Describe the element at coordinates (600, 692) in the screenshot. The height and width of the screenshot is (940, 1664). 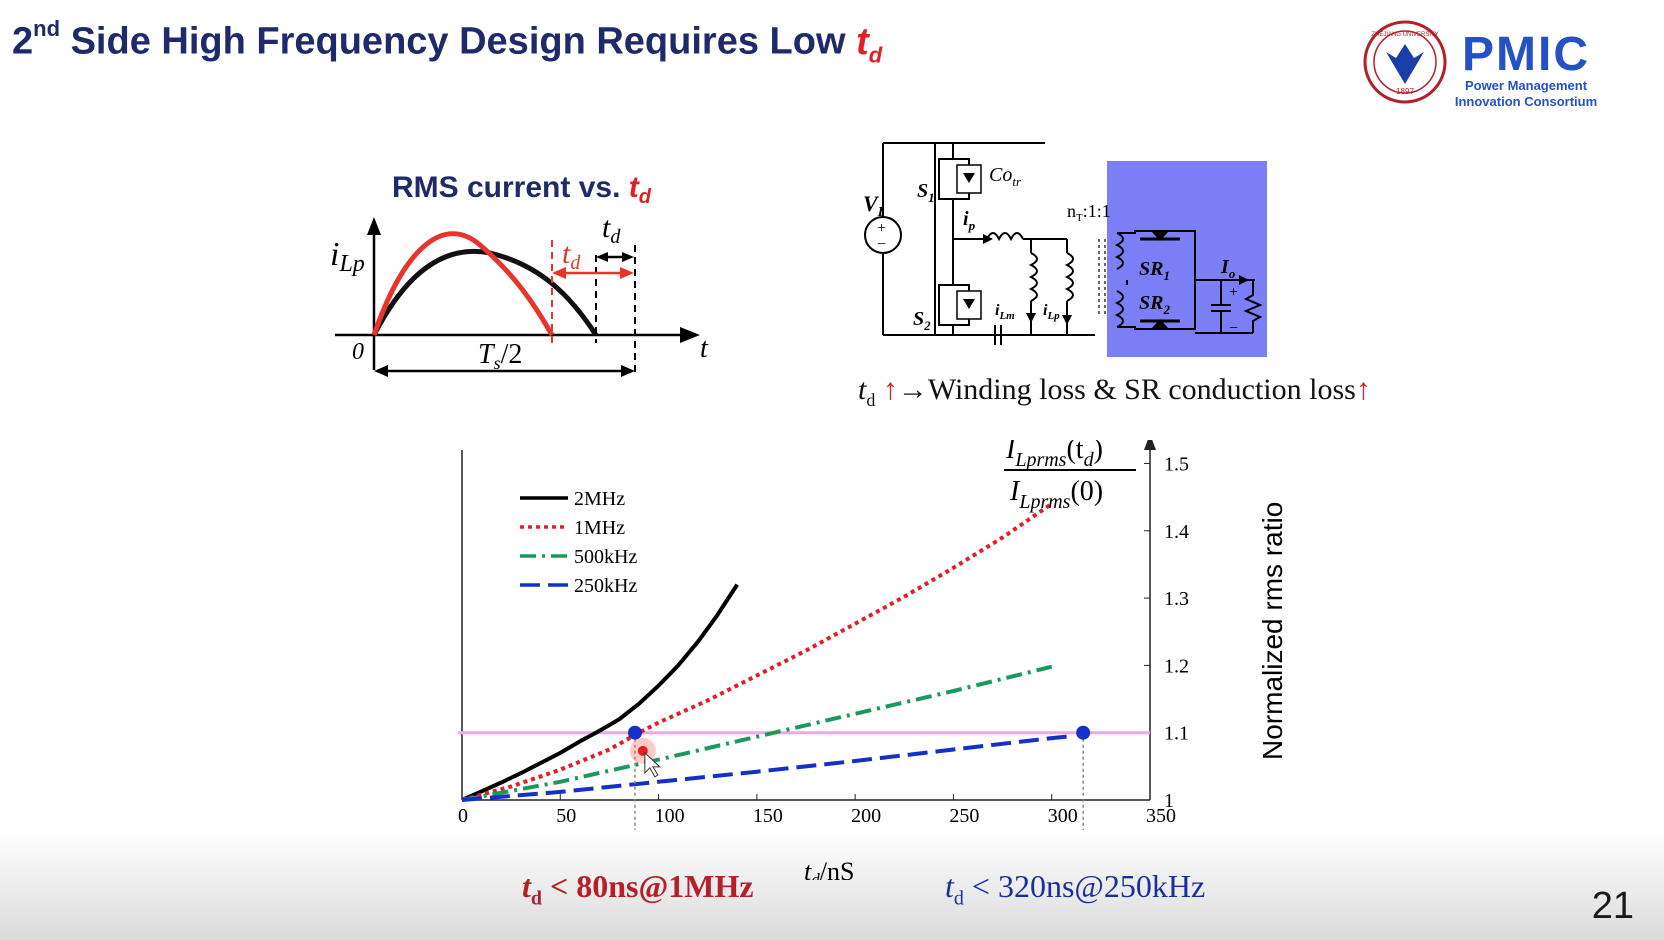
I see `series-line-2mhz` at that location.